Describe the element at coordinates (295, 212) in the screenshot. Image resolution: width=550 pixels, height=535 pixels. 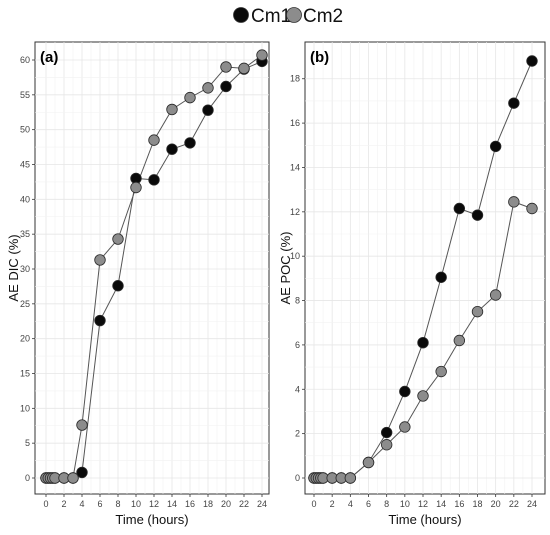
I see `y-tick-label: 12` at that location.